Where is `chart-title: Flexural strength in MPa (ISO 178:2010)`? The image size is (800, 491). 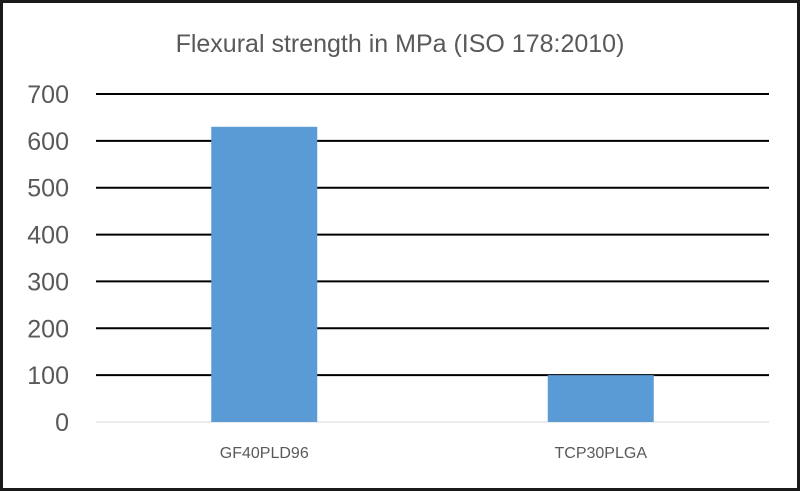 chart-title: Flexural strength in MPa (ISO 178:2010) is located at coordinates (400, 44).